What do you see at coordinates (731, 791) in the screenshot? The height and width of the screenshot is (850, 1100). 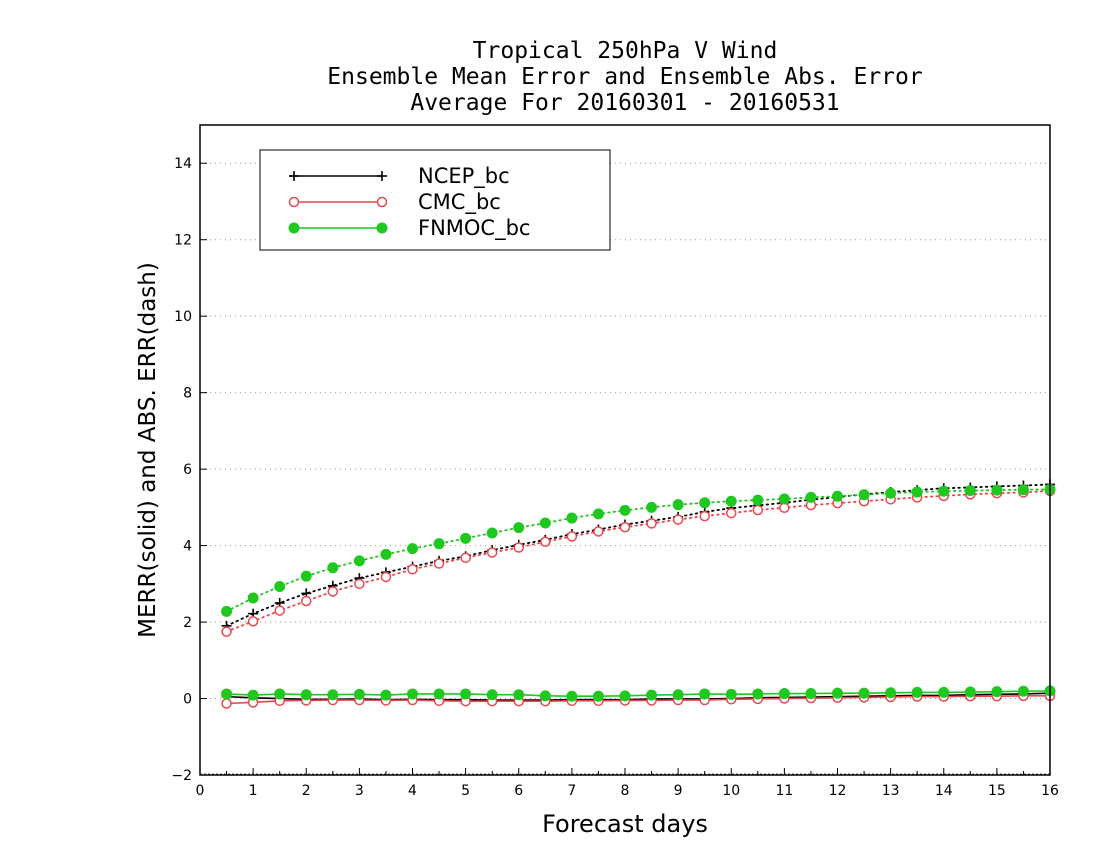 I see `x-tick-label-10: 10` at bounding box center [731, 791].